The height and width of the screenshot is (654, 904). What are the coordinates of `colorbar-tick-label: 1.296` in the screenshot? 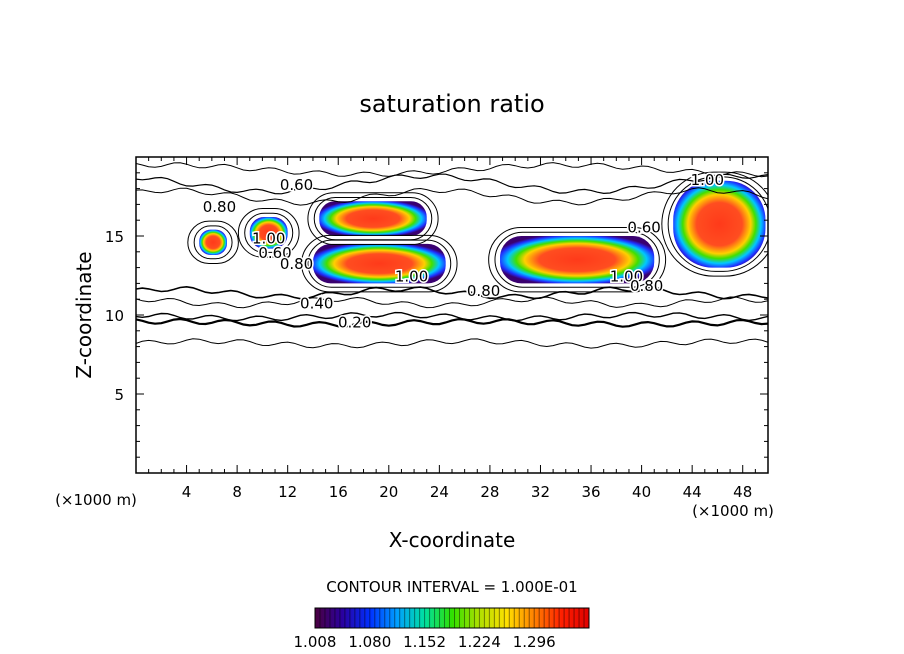 It's located at (534, 642).